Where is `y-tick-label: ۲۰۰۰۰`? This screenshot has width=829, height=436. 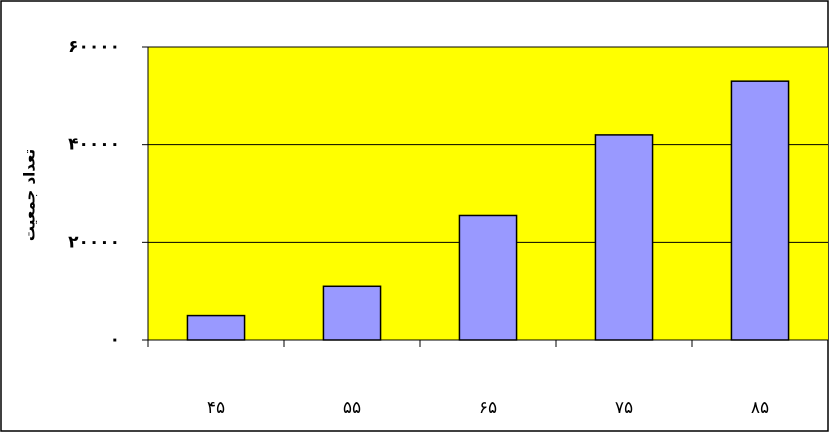
y-tick-label: ۲۰۰۰۰ is located at coordinates (94, 242).